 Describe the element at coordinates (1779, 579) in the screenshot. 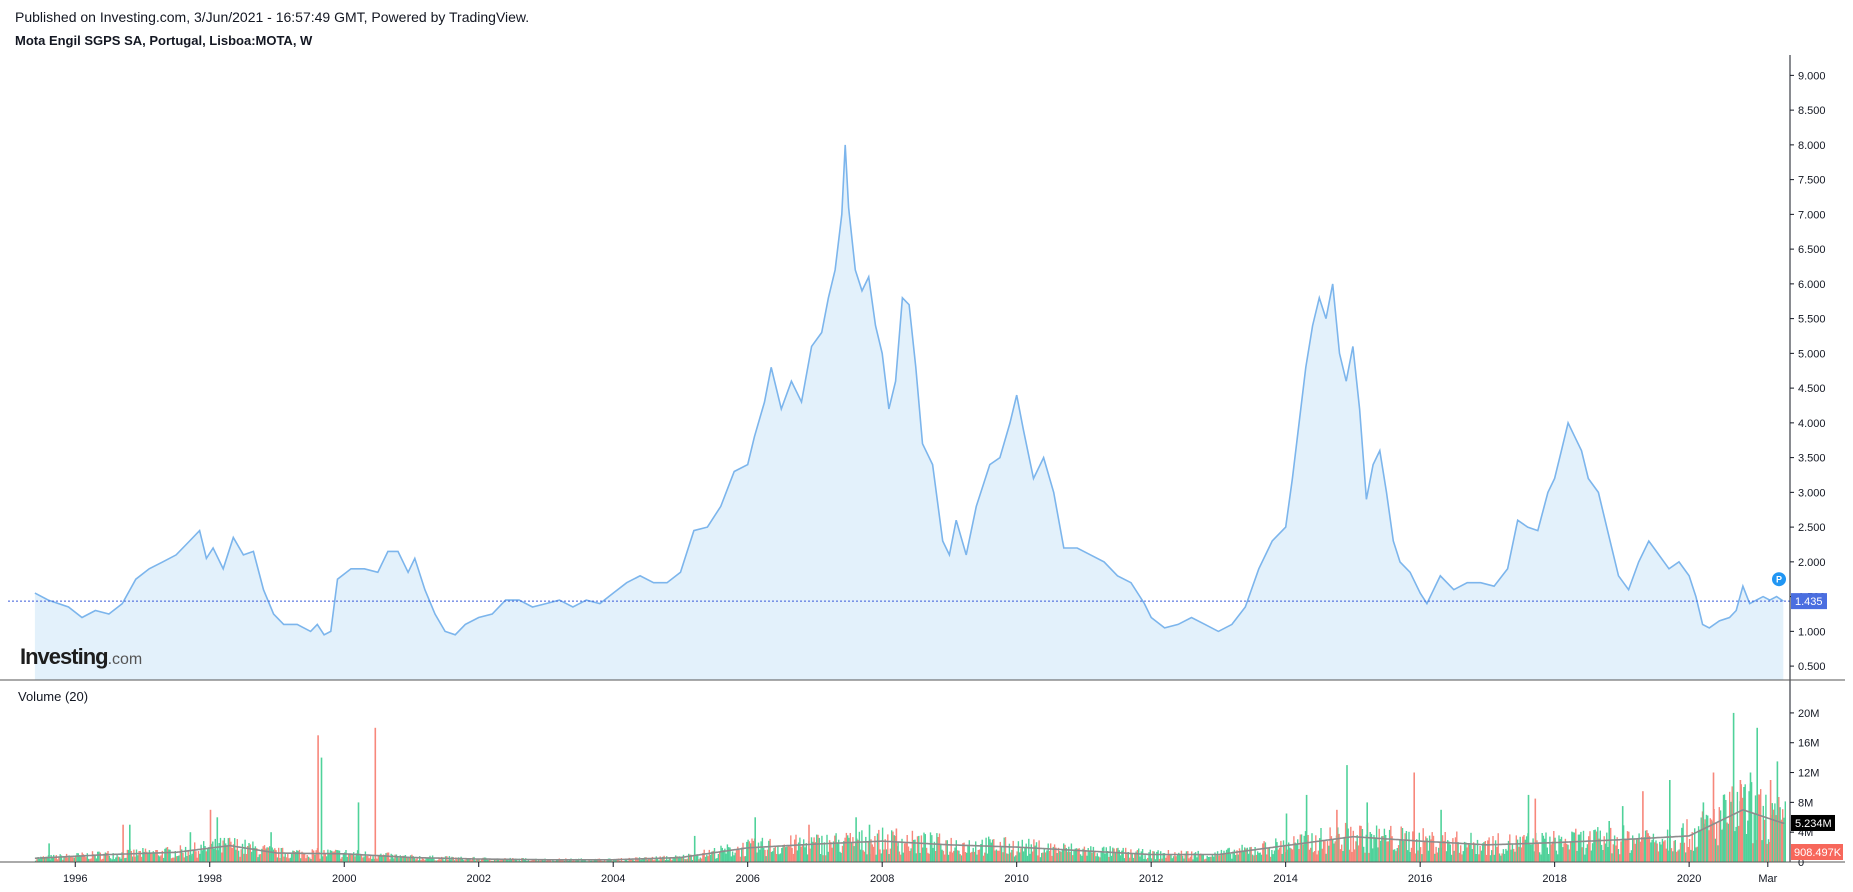

I see `price-marker-circle` at that location.